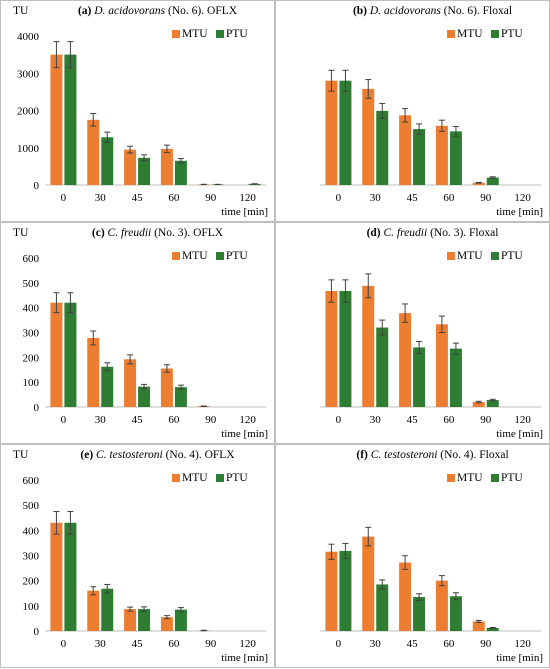 This screenshot has height=669, width=550. What do you see at coordinates (28, 37) in the screenshot?
I see `y-tick-label: 4000` at bounding box center [28, 37].